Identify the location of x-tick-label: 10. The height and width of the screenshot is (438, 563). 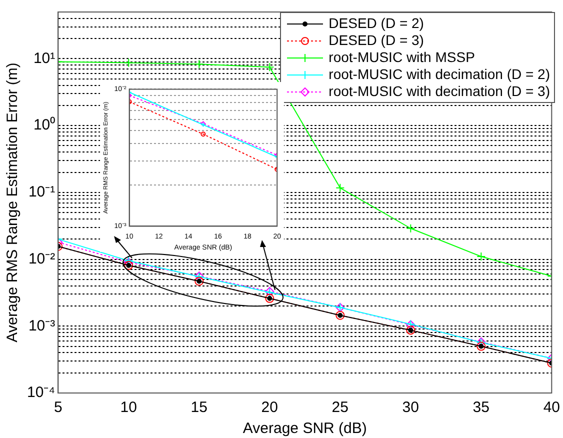
(128, 407).